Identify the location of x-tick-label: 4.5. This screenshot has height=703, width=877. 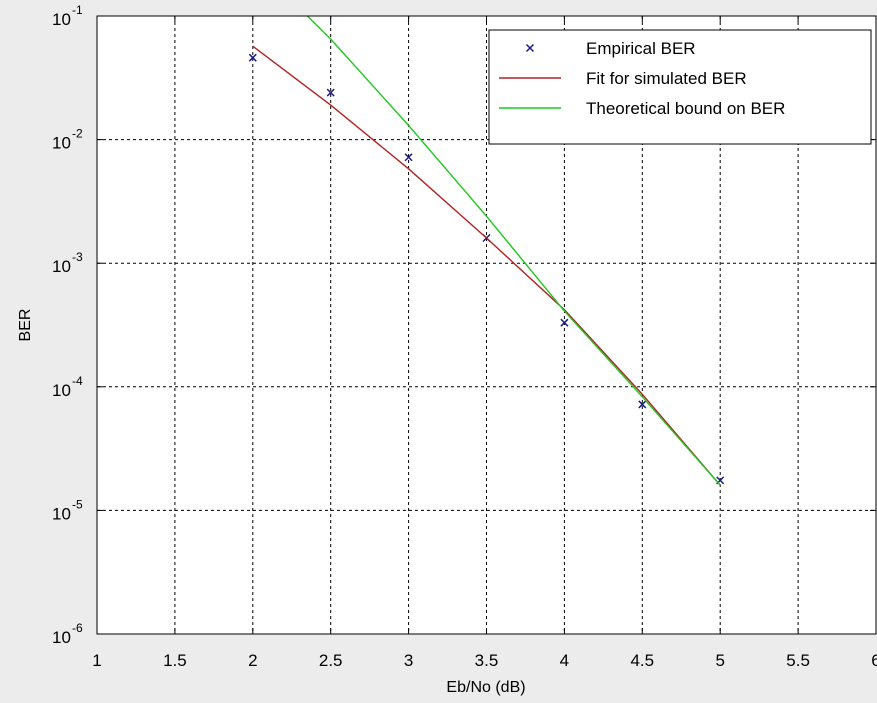
(642, 660).